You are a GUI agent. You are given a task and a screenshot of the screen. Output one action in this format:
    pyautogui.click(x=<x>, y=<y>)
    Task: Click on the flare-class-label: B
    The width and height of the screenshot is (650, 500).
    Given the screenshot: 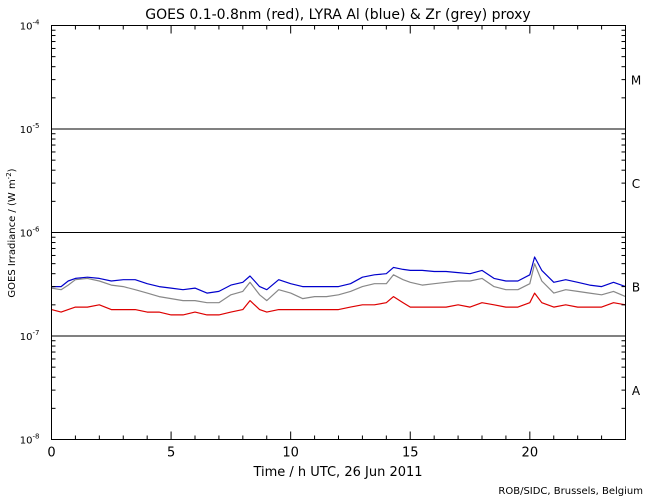 What is the action you would take?
    pyautogui.click(x=636, y=288)
    